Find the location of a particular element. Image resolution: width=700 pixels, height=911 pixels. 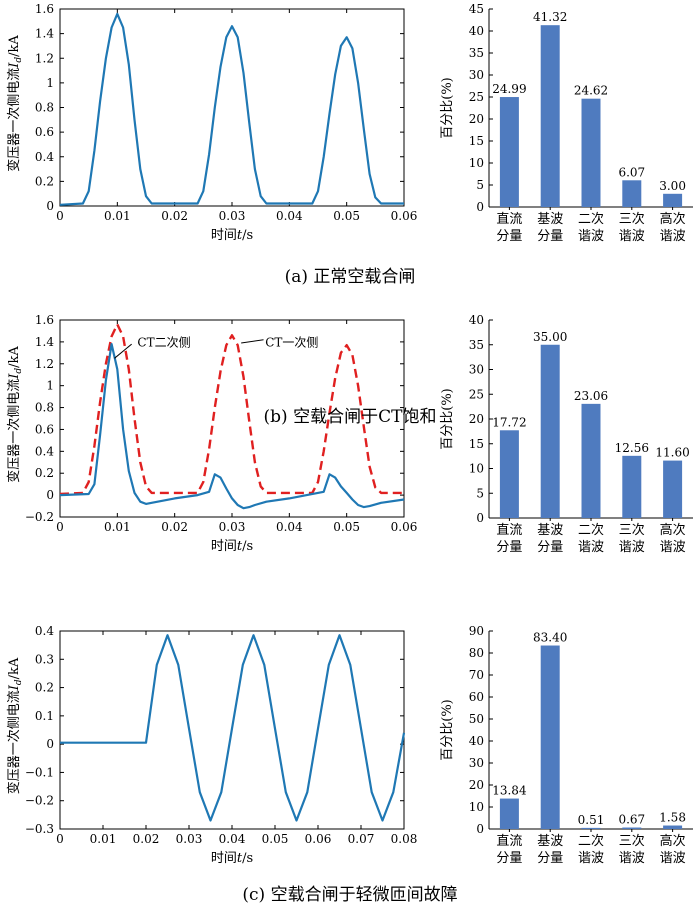

y-tick-label: 80 is located at coordinates (476, 653).